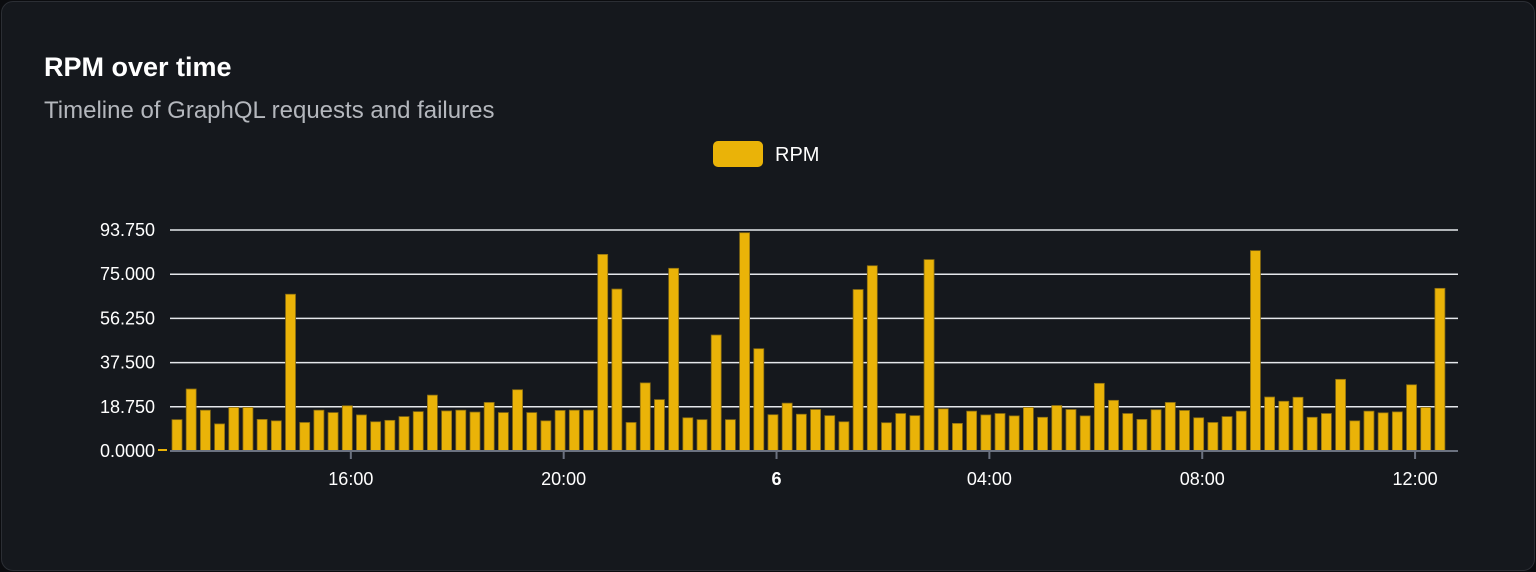 This screenshot has width=1536, height=572. Describe the element at coordinates (127, 230) in the screenshot. I see `y-tick-label: 93.750` at that location.